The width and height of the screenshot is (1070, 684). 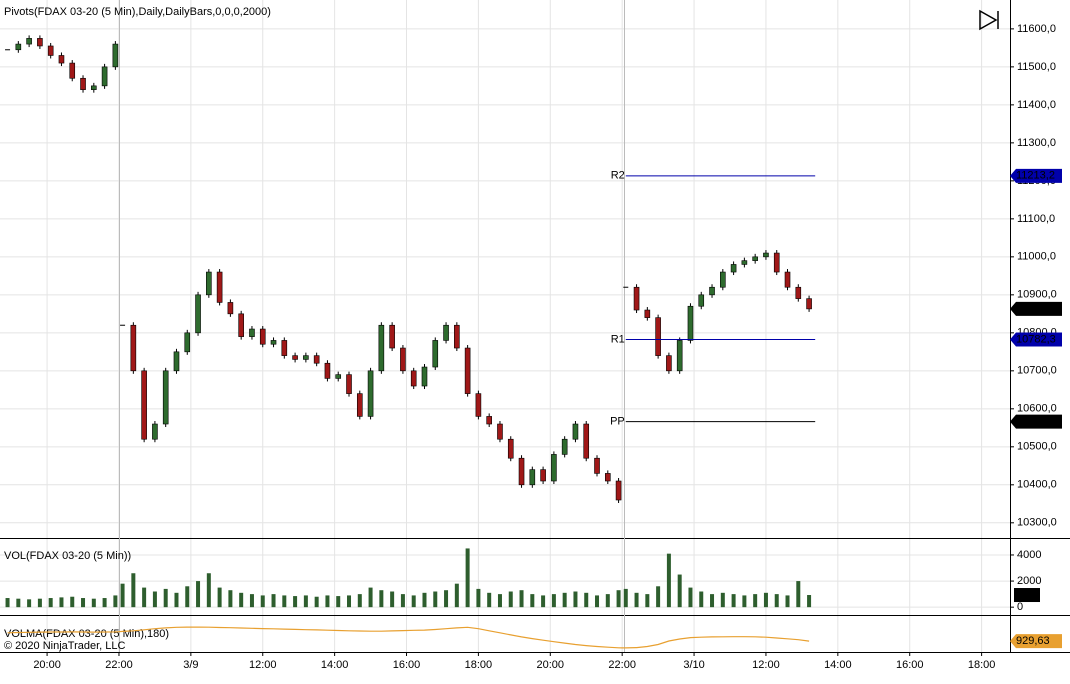 I want to click on copyright: © 2020 NinjaTrader, LLC, so click(x=64, y=646).